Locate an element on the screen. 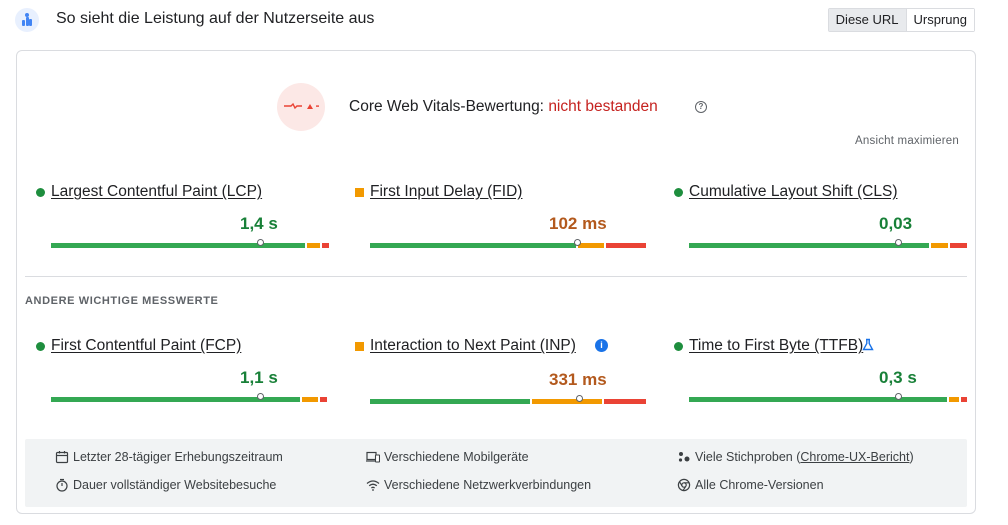 The width and height of the screenshot is (1008, 525). help-icon: ? is located at coordinates (701, 107).